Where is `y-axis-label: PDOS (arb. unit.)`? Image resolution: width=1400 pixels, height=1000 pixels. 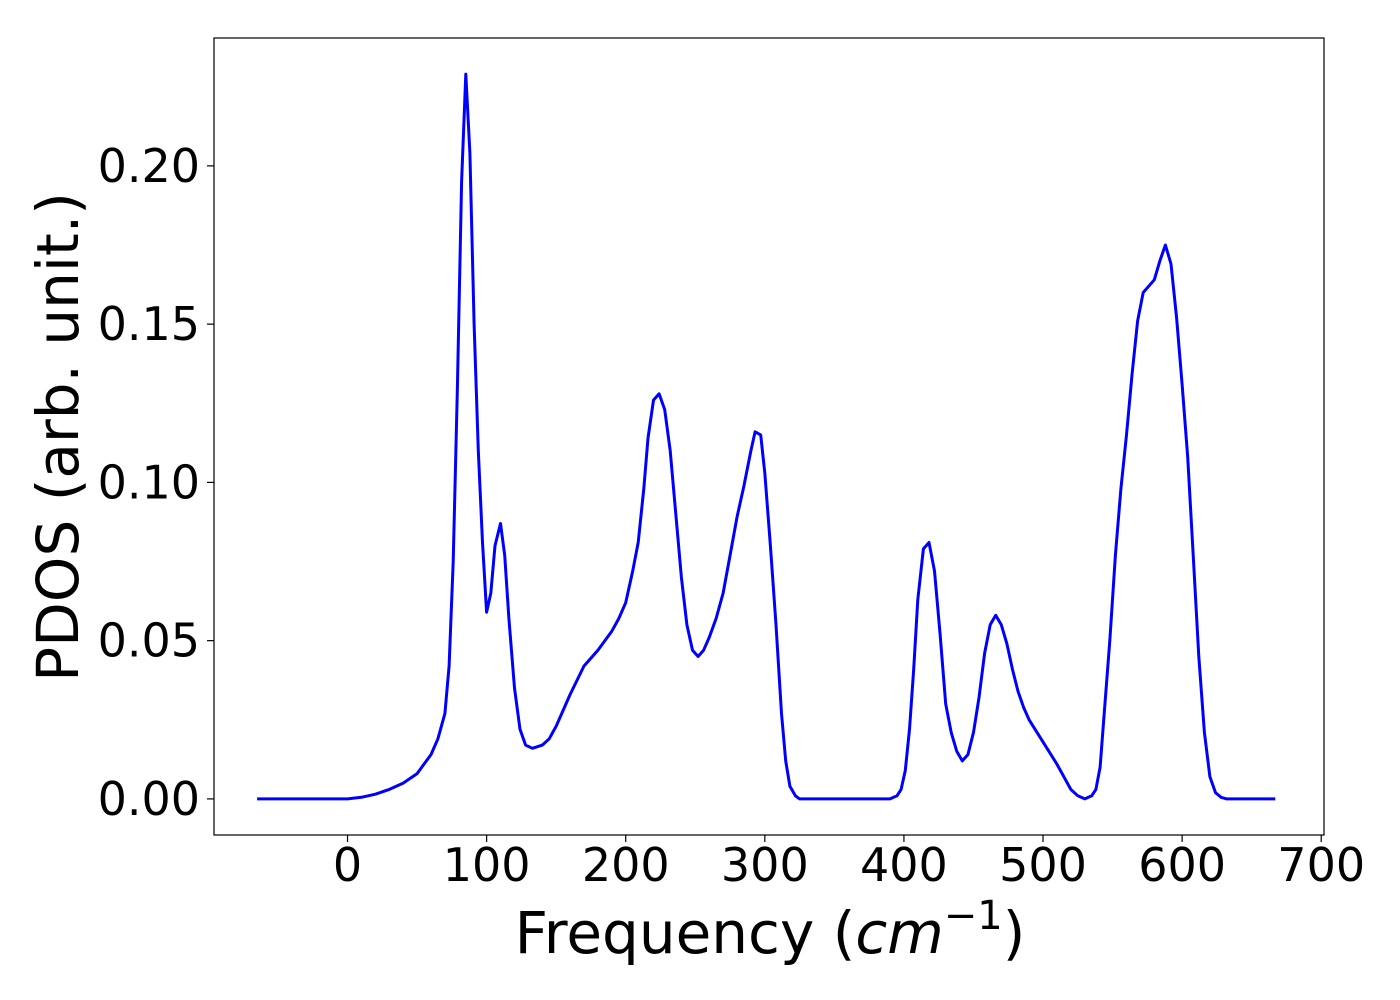 y-axis-label: PDOS (arb. unit.) is located at coordinates (58, 437).